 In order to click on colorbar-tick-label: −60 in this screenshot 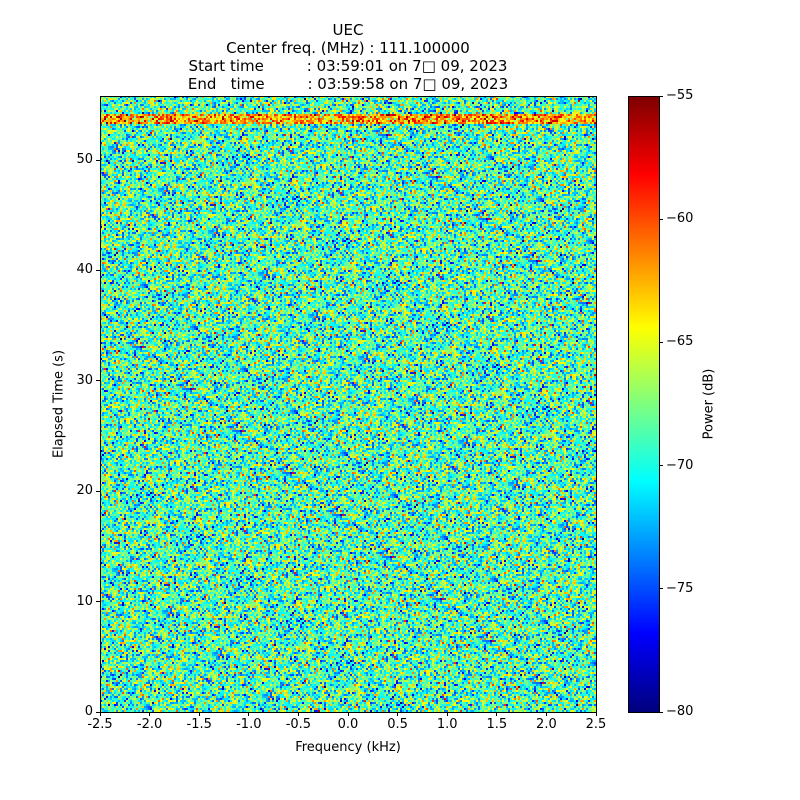, I will do `click(680, 219)`.